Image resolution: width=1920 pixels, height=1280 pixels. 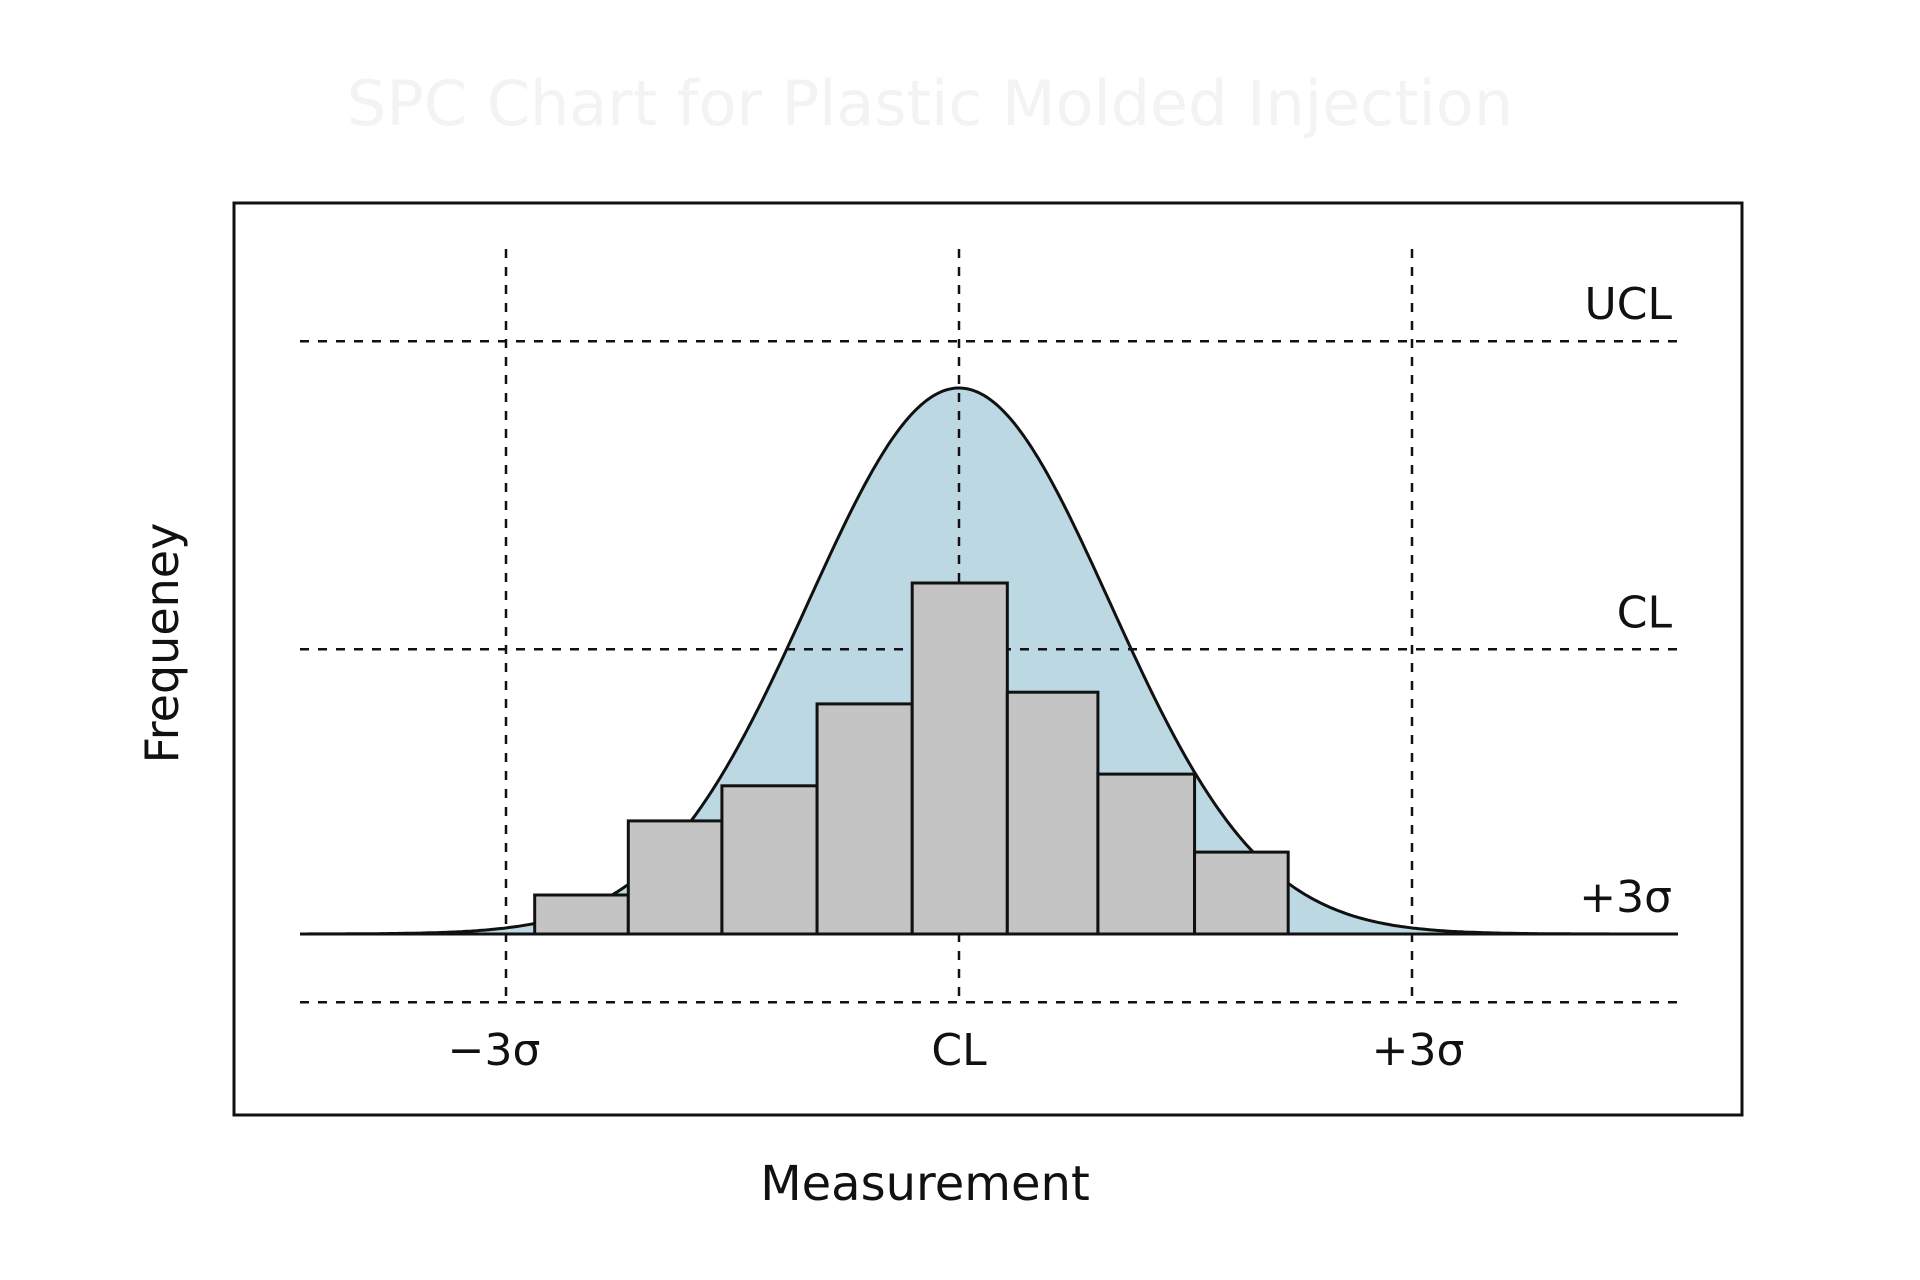 What do you see at coordinates (494, 1050) in the screenshot?
I see `x-tick-label: −3σ` at bounding box center [494, 1050].